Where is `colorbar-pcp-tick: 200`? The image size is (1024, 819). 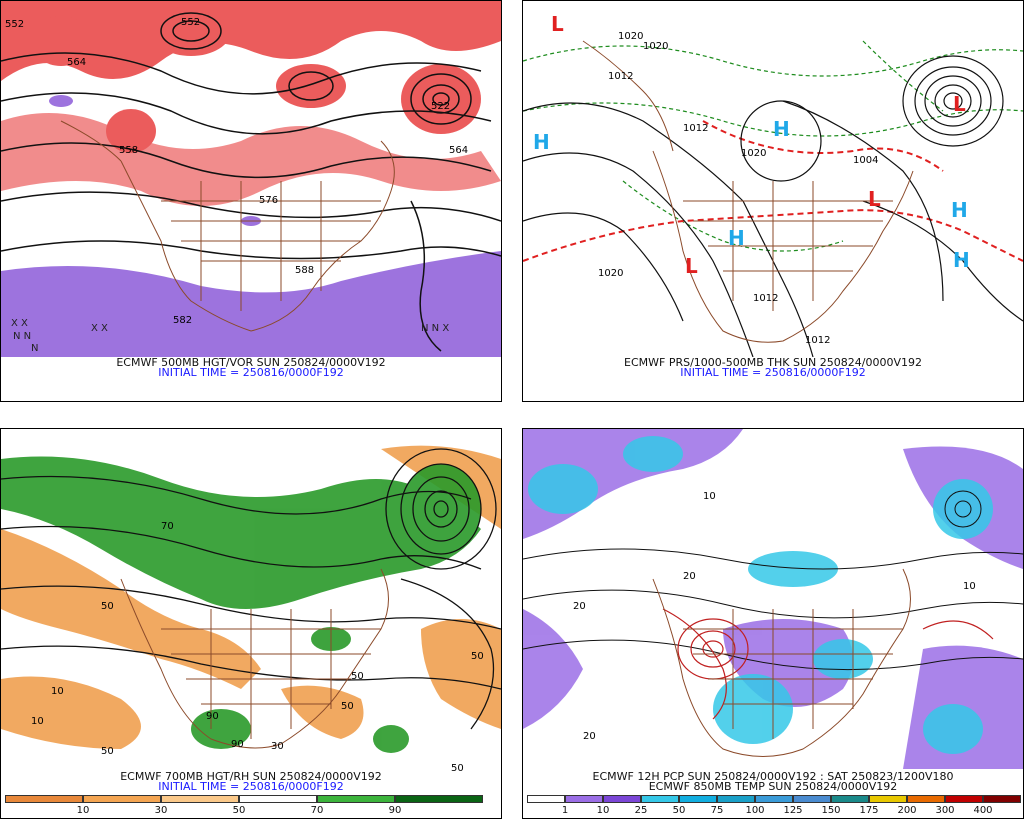
colorbar-pcp-tick: 200 is located at coordinates (907, 810).